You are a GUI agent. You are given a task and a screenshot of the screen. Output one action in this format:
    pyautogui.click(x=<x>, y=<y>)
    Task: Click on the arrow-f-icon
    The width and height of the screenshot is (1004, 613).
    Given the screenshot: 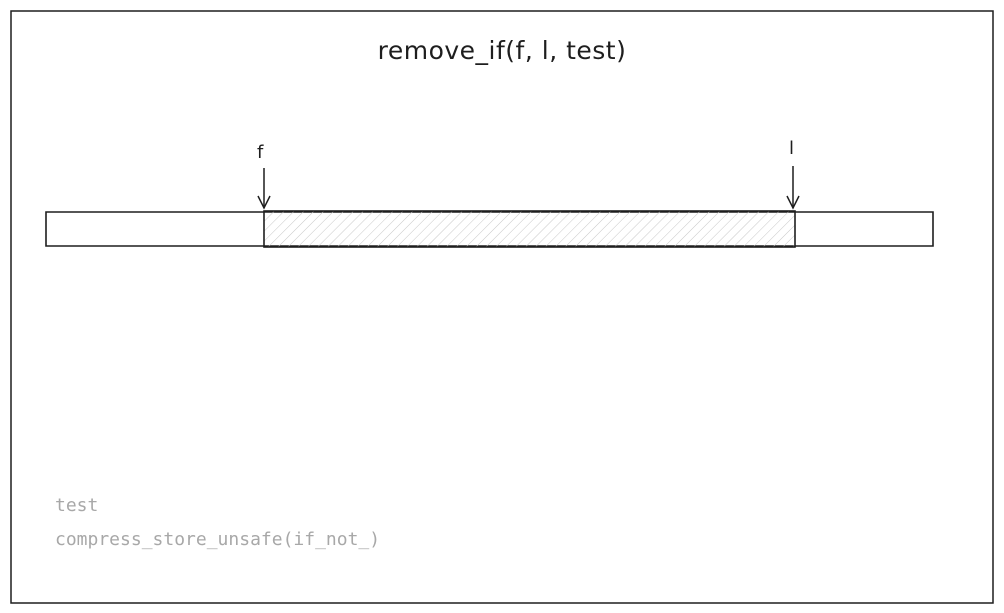 What is the action you would take?
    pyautogui.click(x=264, y=189)
    